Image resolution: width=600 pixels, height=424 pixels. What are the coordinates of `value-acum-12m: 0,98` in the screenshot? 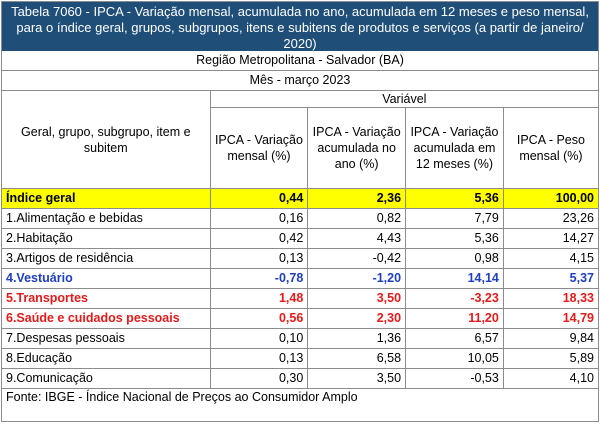 It's located at (454, 258).